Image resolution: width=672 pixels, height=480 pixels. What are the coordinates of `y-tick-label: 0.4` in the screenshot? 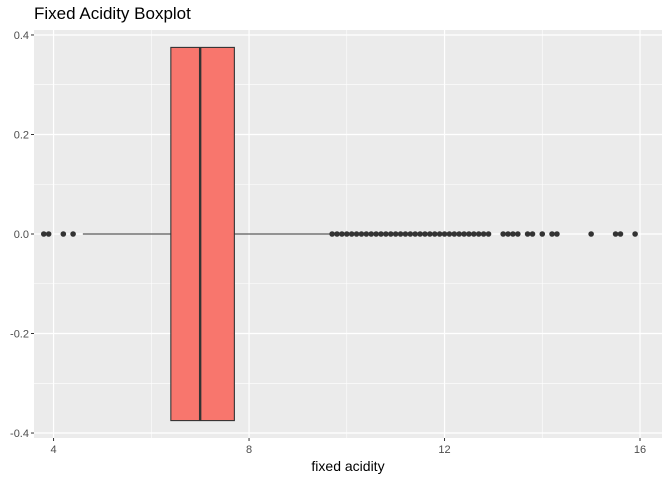 It's located at (21, 36).